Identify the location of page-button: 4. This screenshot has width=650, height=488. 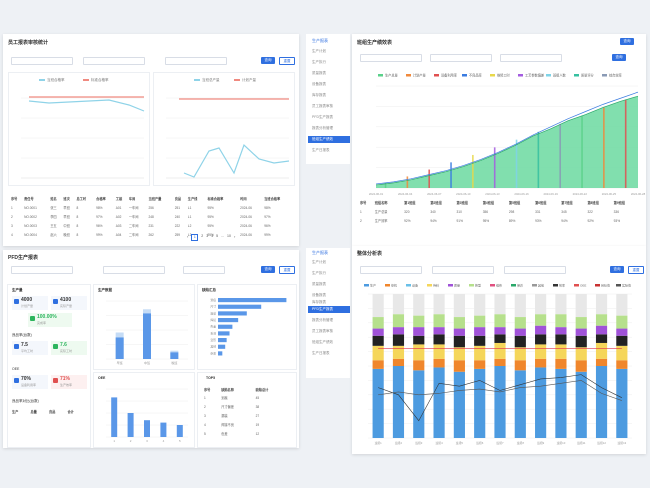
(212, 236).